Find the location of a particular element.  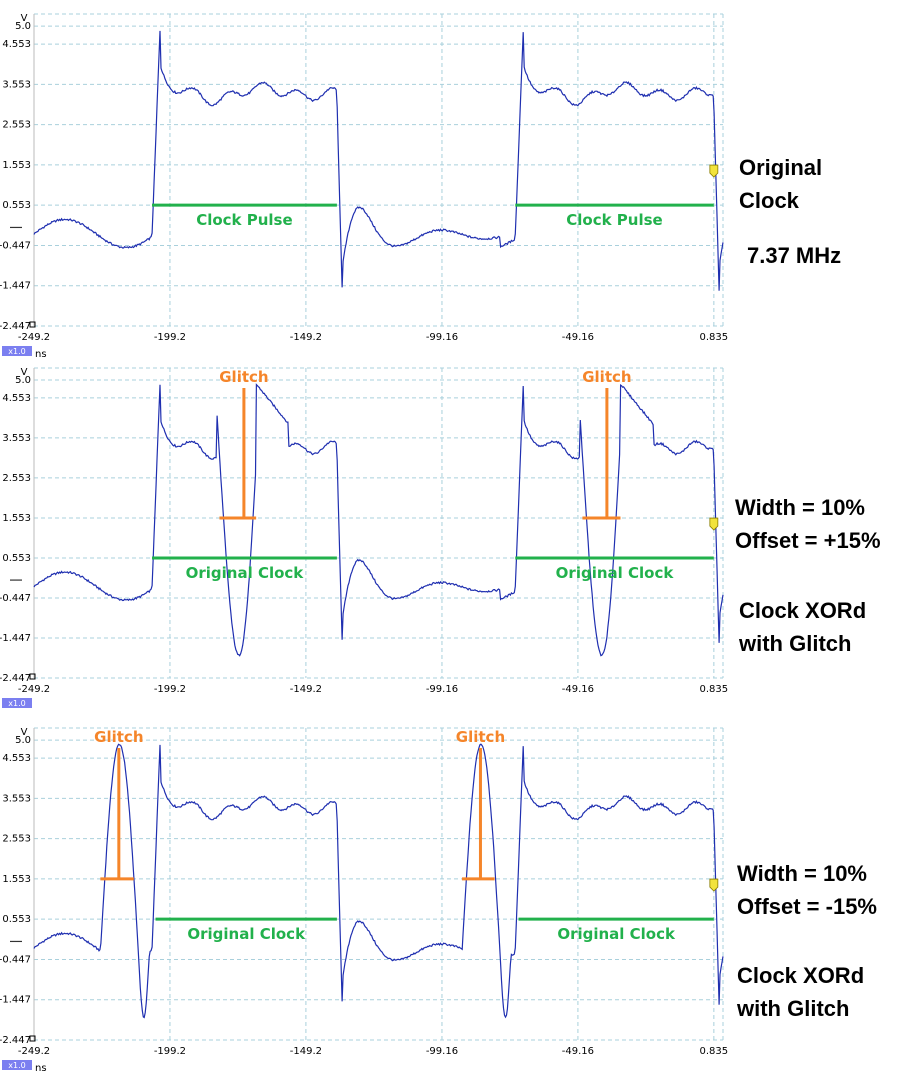

side-text-offset-3: Offset = -15% is located at coordinates (807, 906).